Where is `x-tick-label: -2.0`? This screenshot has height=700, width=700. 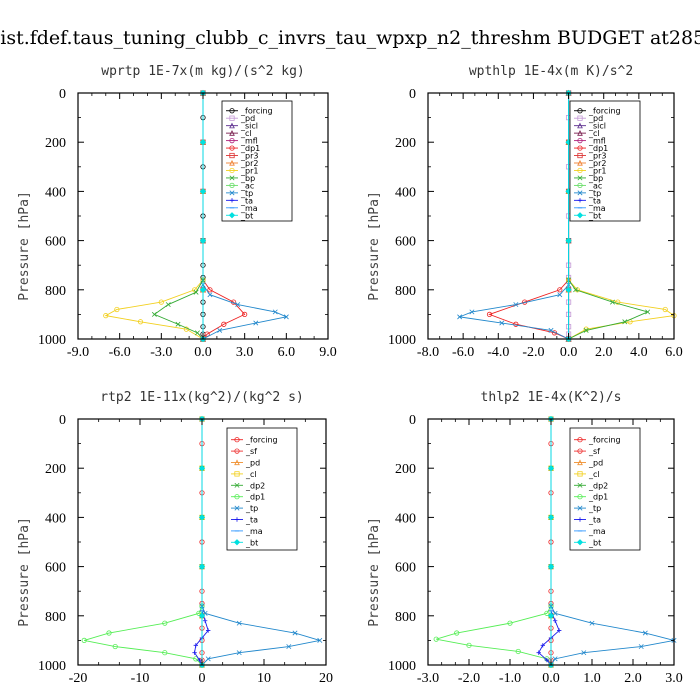 x-tick-label: -2.0 is located at coordinates (469, 678).